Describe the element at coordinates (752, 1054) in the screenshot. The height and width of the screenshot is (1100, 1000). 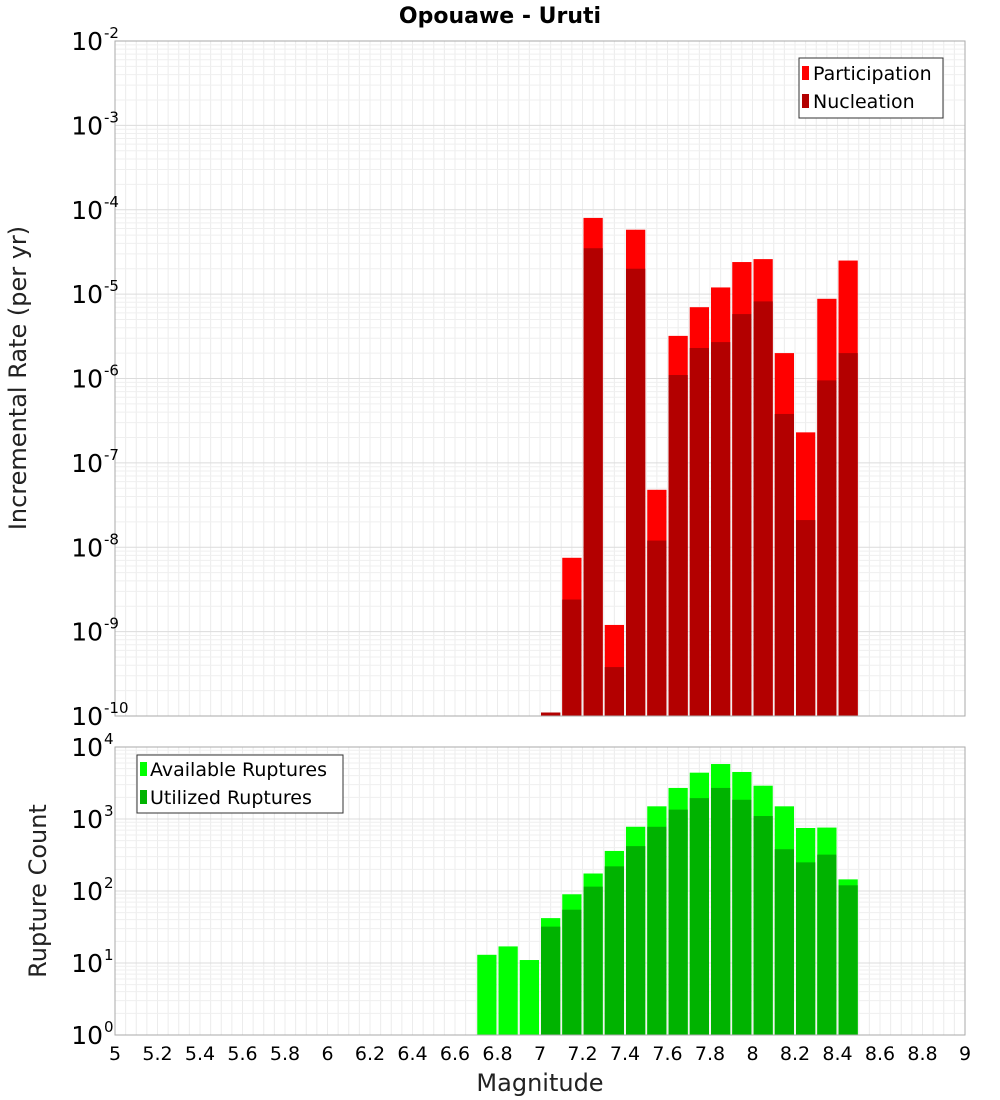
I see `x-tick-label: 8` at that location.